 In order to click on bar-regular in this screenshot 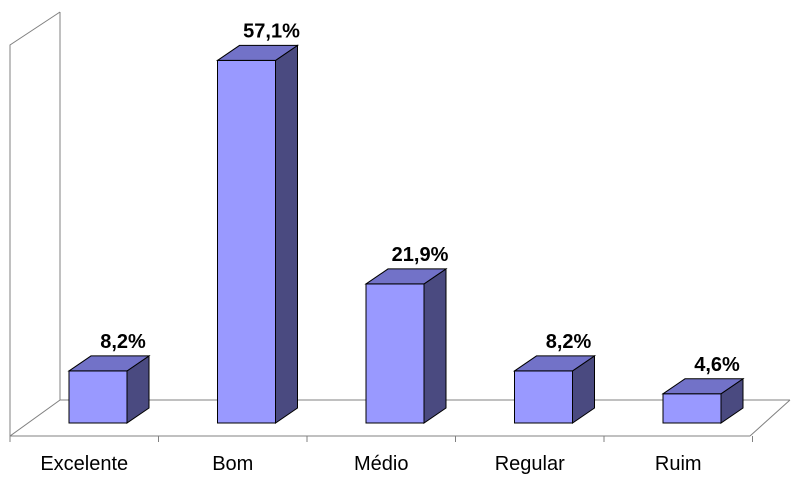, I will do `click(554, 389)`.